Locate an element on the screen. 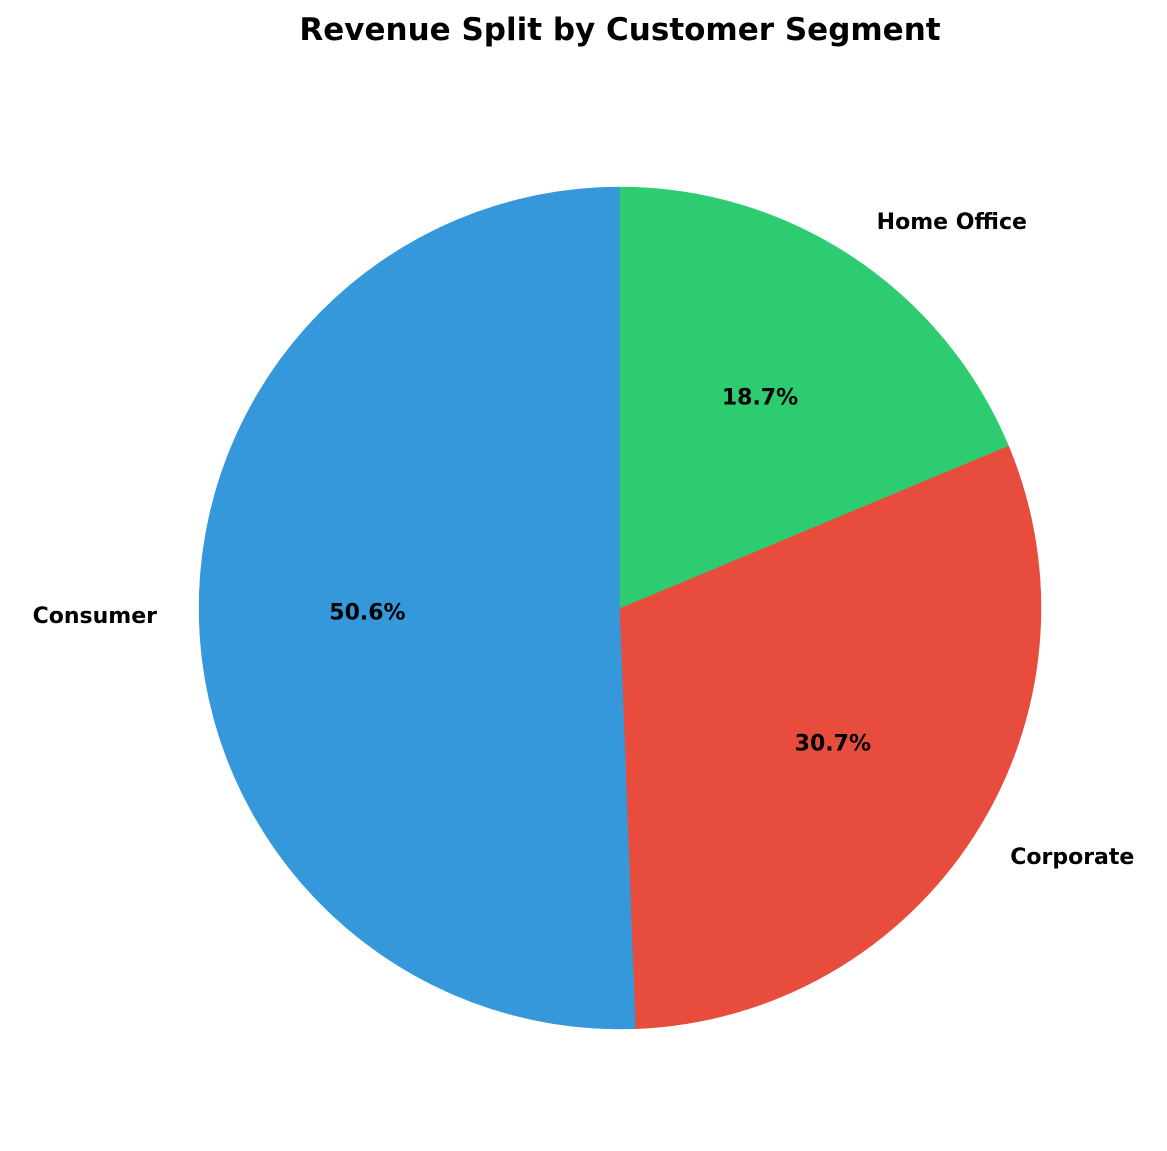  pct-label-consumer: 50.6% is located at coordinates (367, 612).